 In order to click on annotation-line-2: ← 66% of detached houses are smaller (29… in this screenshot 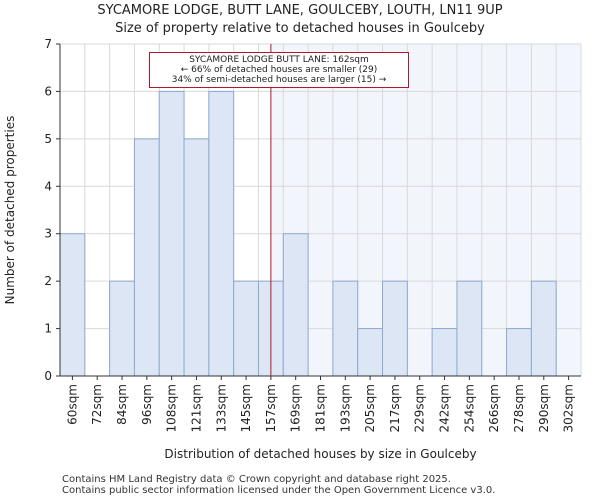, I will do `click(279, 70)`.